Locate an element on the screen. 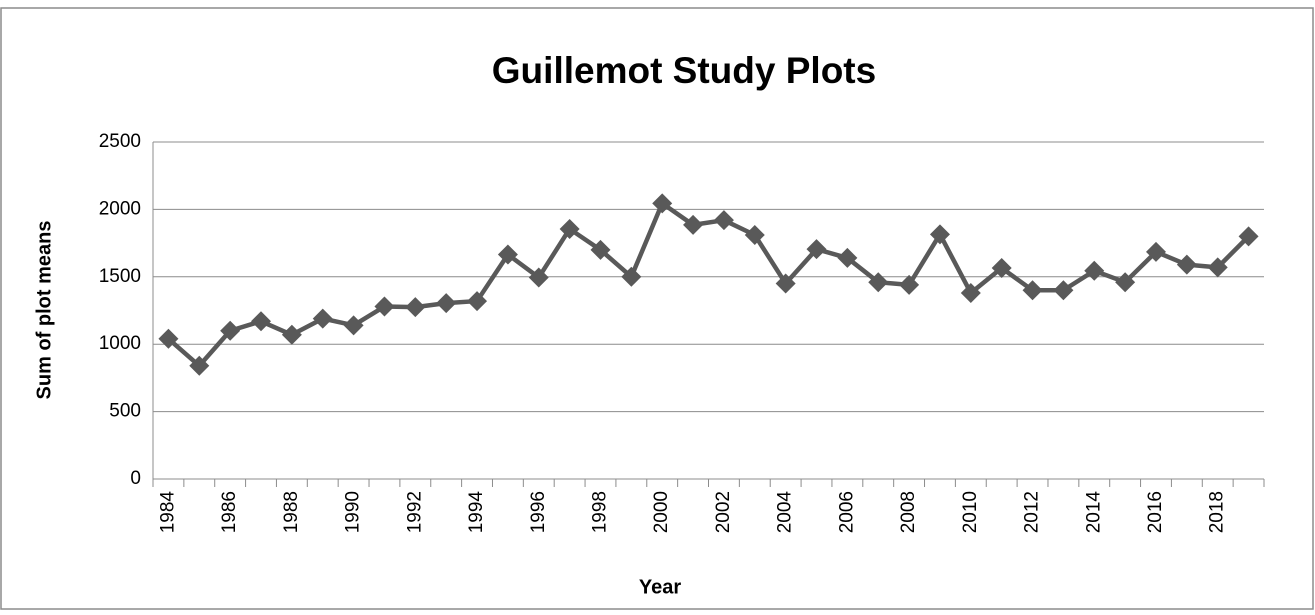 The image size is (1315, 615). x-tick-label: 2006 is located at coordinates (846, 512).